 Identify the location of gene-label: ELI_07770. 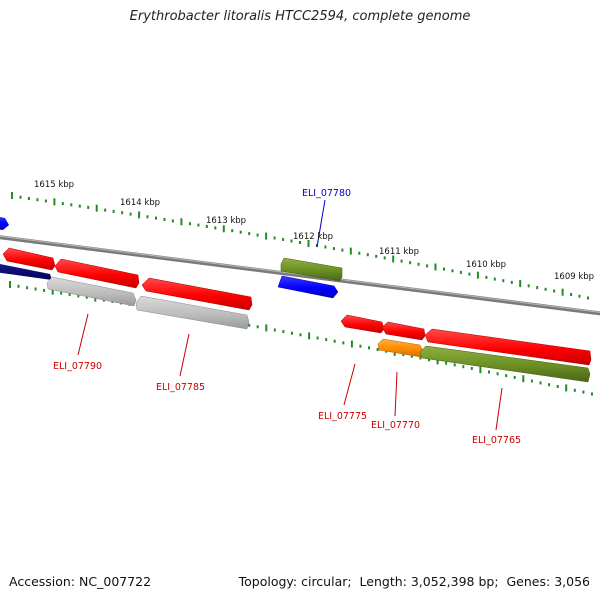
(395, 425).